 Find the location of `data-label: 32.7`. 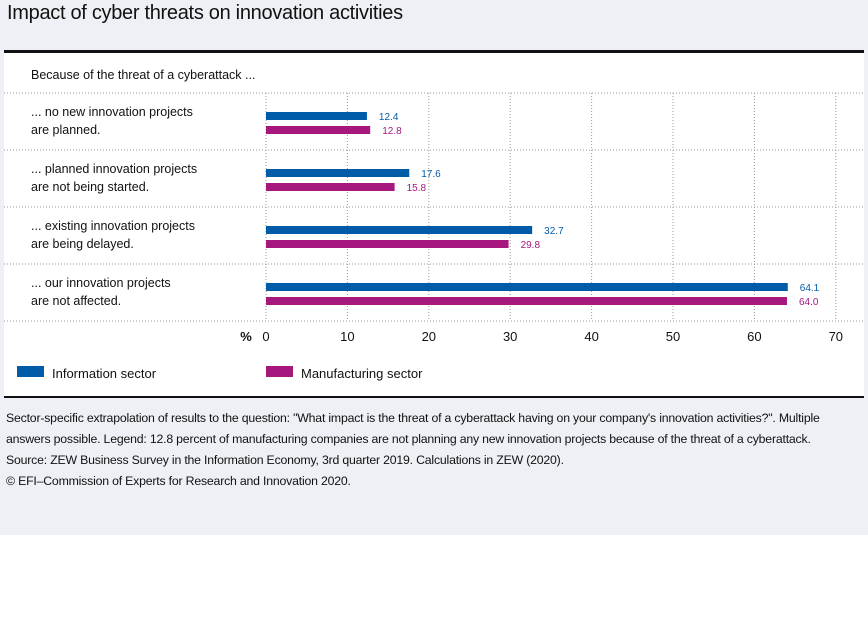

data-label: 32.7 is located at coordinates (554, 231).